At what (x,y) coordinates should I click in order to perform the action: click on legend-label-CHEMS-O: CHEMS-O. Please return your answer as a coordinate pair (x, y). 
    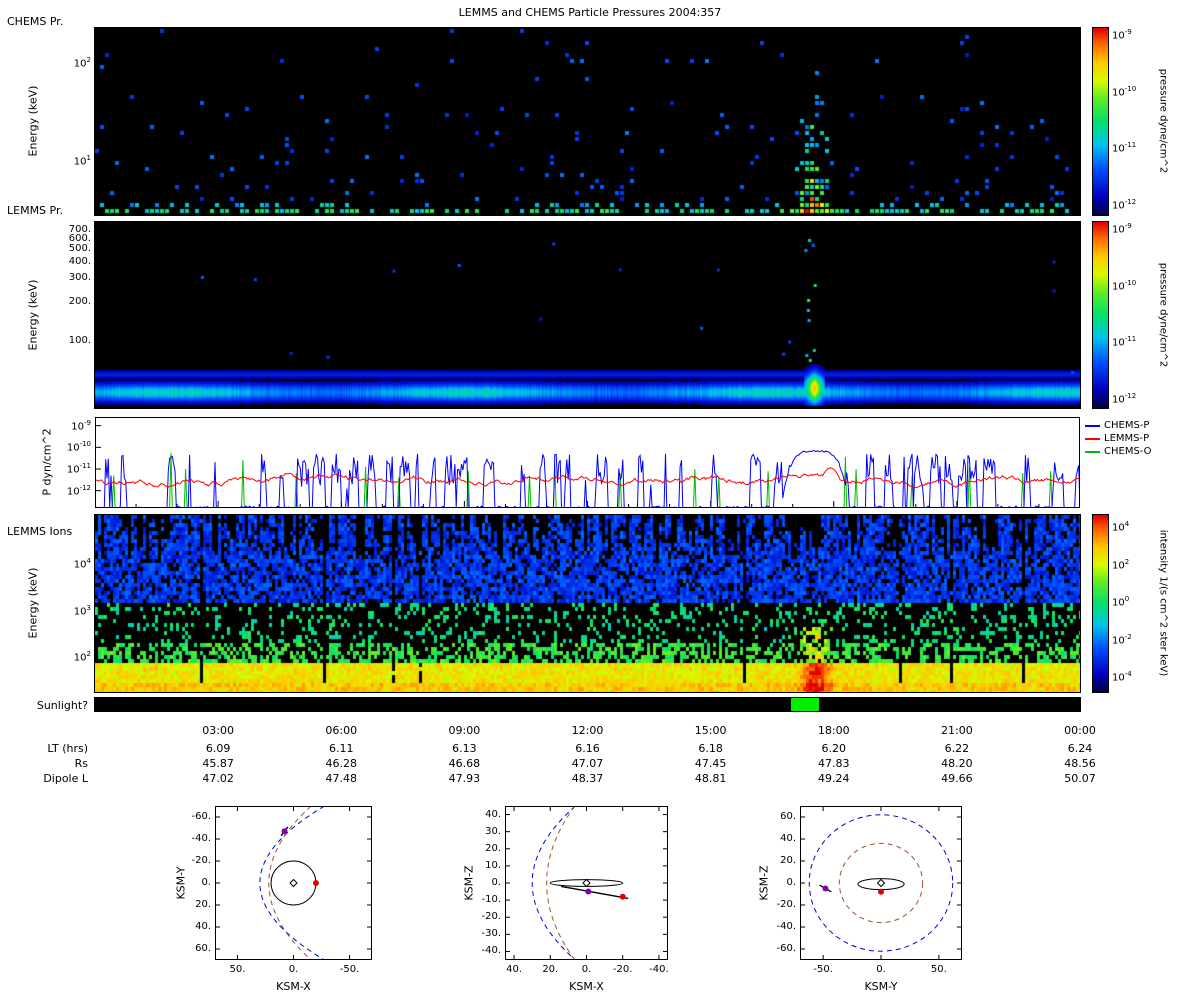
    Looking at the image, I should click on (1128, 451).